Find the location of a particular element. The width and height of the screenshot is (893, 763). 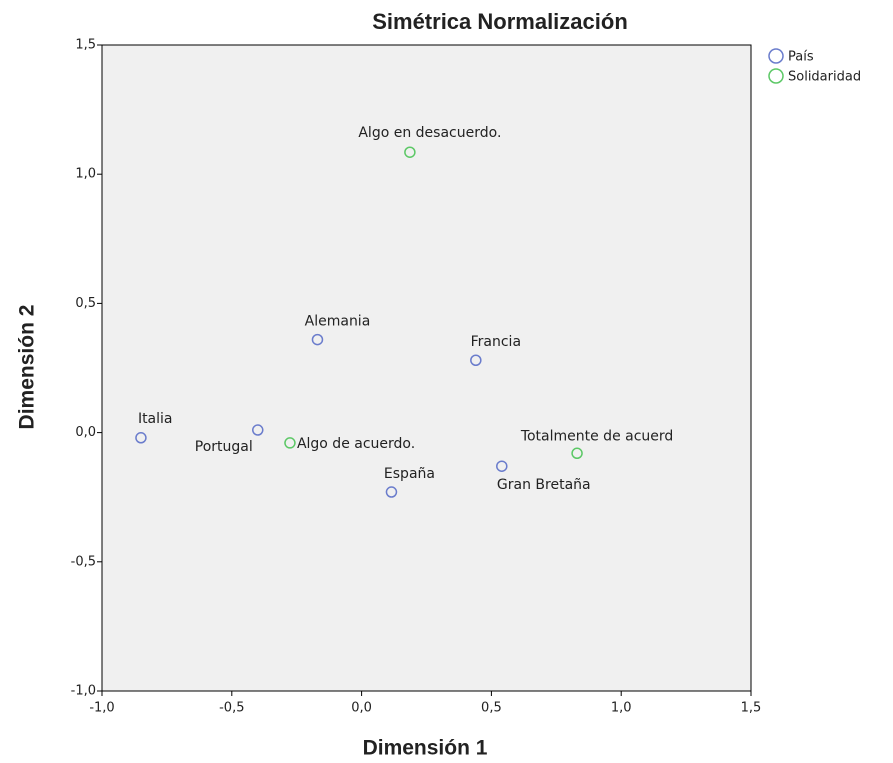

legend-label: País is located at coordinates (801, 57).